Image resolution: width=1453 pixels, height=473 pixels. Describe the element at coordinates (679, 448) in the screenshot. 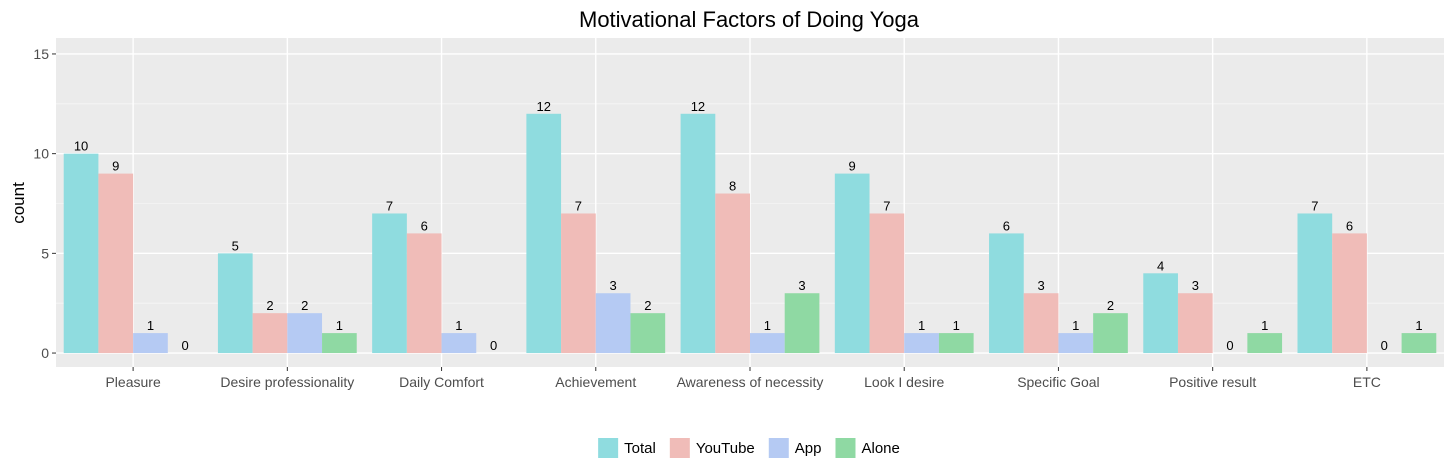

I see `legend-key-youtube` at that location.